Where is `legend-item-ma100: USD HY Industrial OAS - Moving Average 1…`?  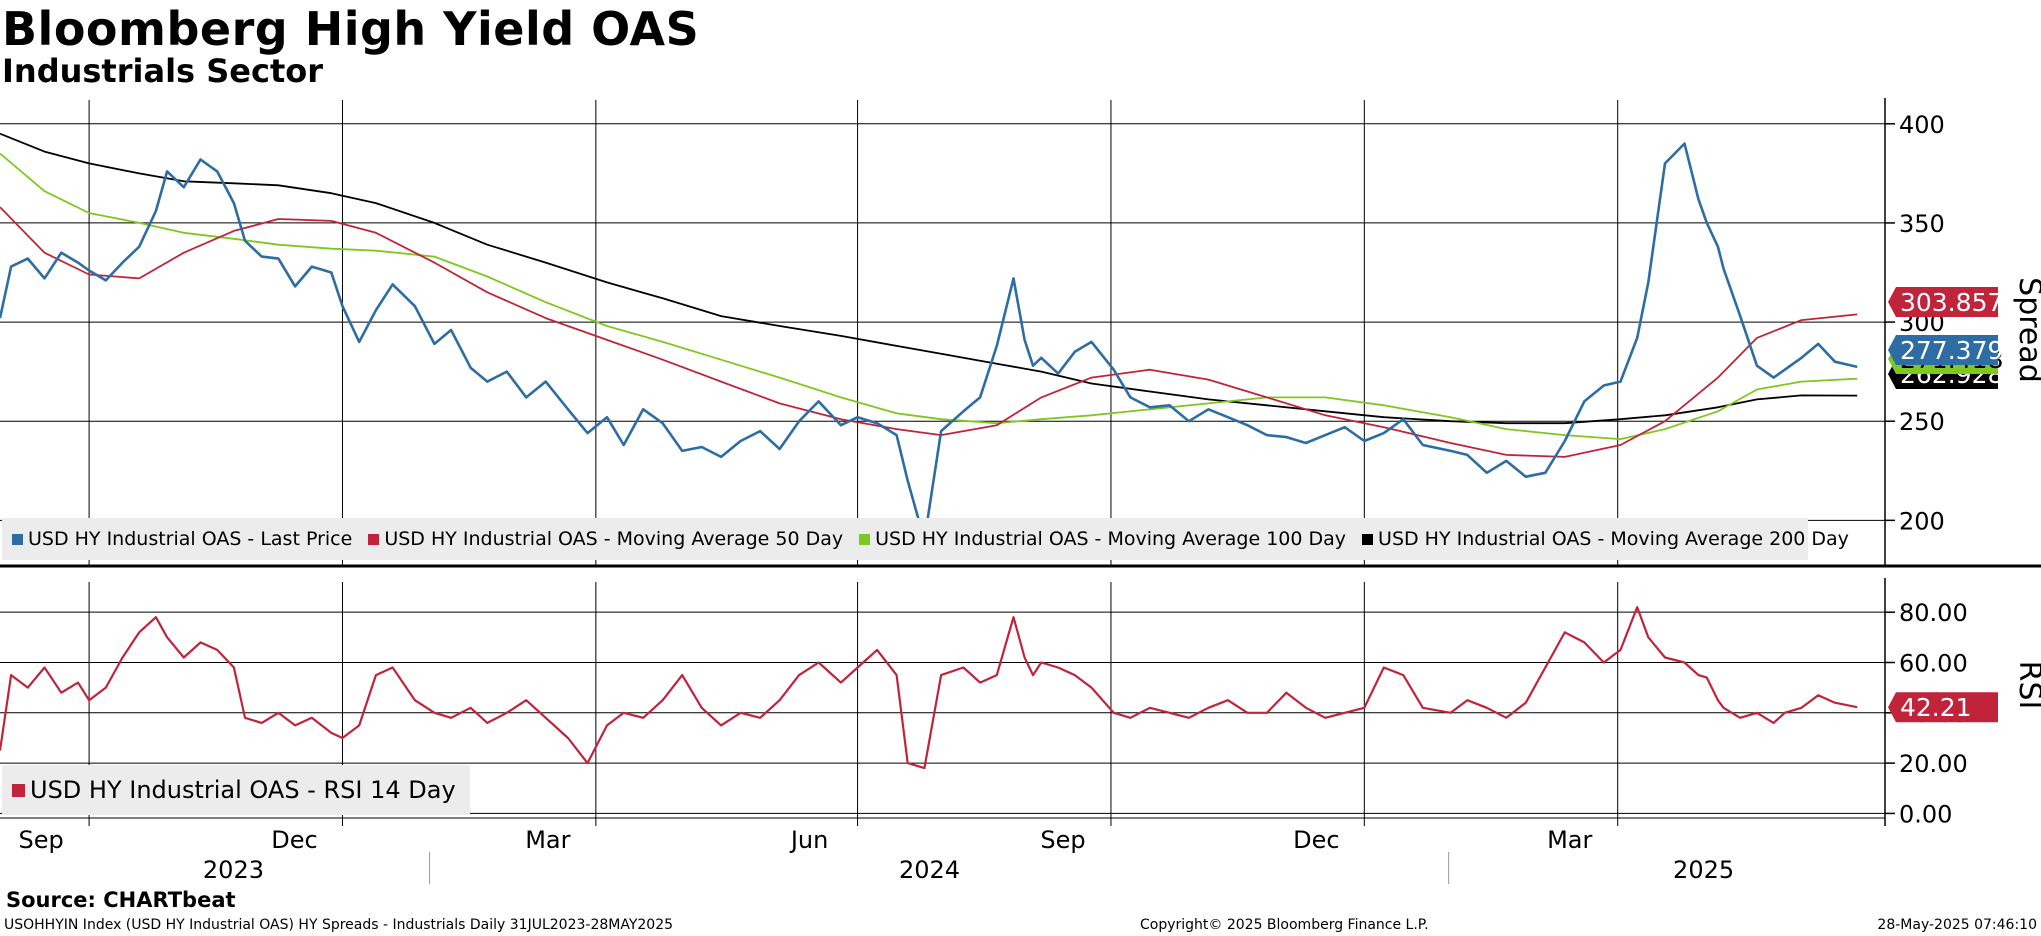
legend-item-ma100: USD HY Industrial OAS - Moving Average 1… is located at coordinates (1102, 539).